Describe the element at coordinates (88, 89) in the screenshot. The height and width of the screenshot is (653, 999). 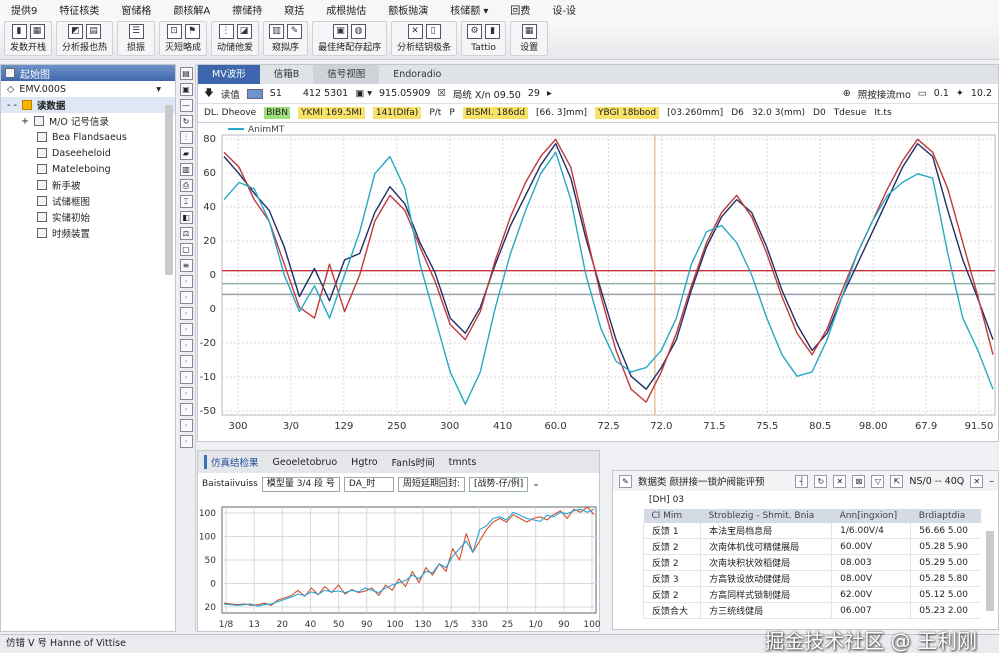
I see `device-selector: ◇ EMV.000S ▾` at that location.